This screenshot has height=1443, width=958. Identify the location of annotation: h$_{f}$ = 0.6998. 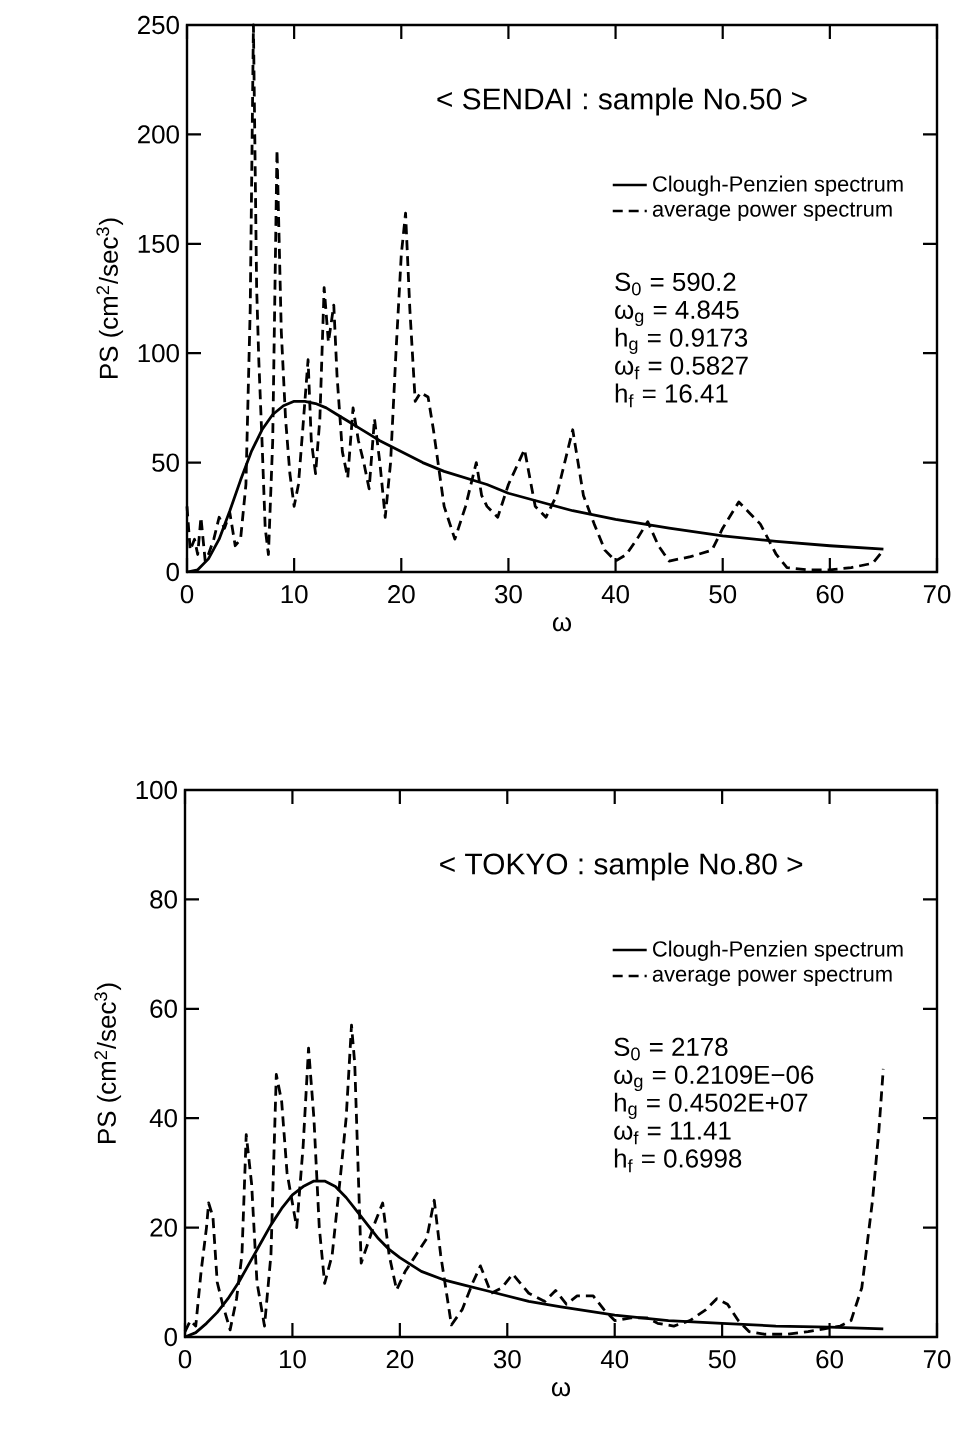
(678, 1160).